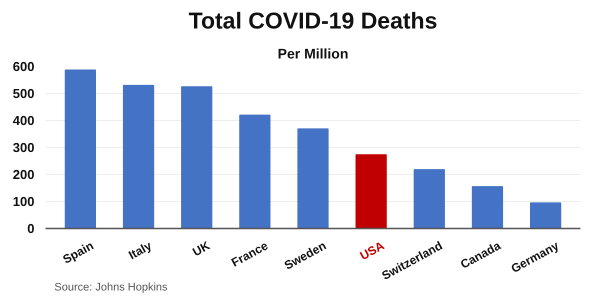 This screenshot has width=600, height=301. What do you see at coordinates (23, 147) in the screenshot?
I see `y-tick-label: 300` at bounding box center [23, 147].